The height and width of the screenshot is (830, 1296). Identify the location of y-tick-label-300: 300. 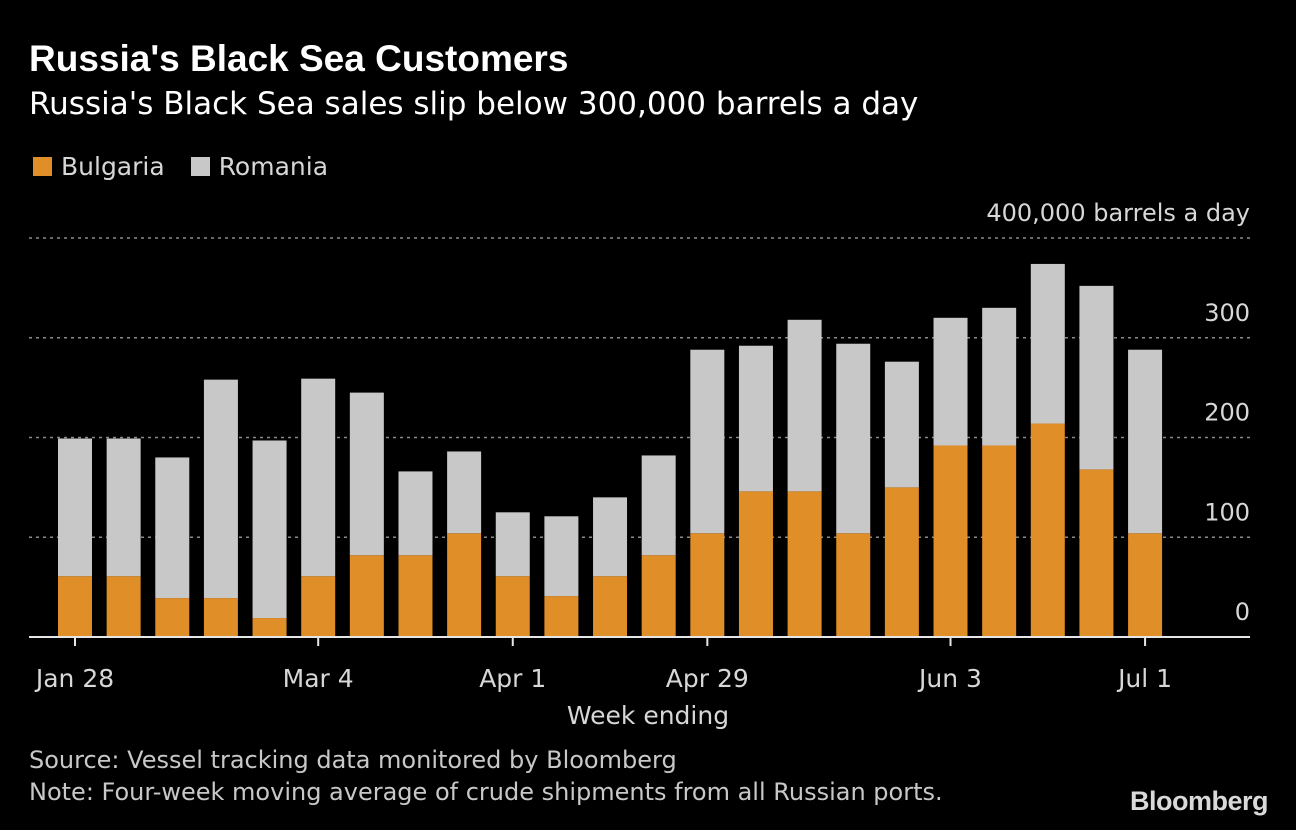
(1227, 313).